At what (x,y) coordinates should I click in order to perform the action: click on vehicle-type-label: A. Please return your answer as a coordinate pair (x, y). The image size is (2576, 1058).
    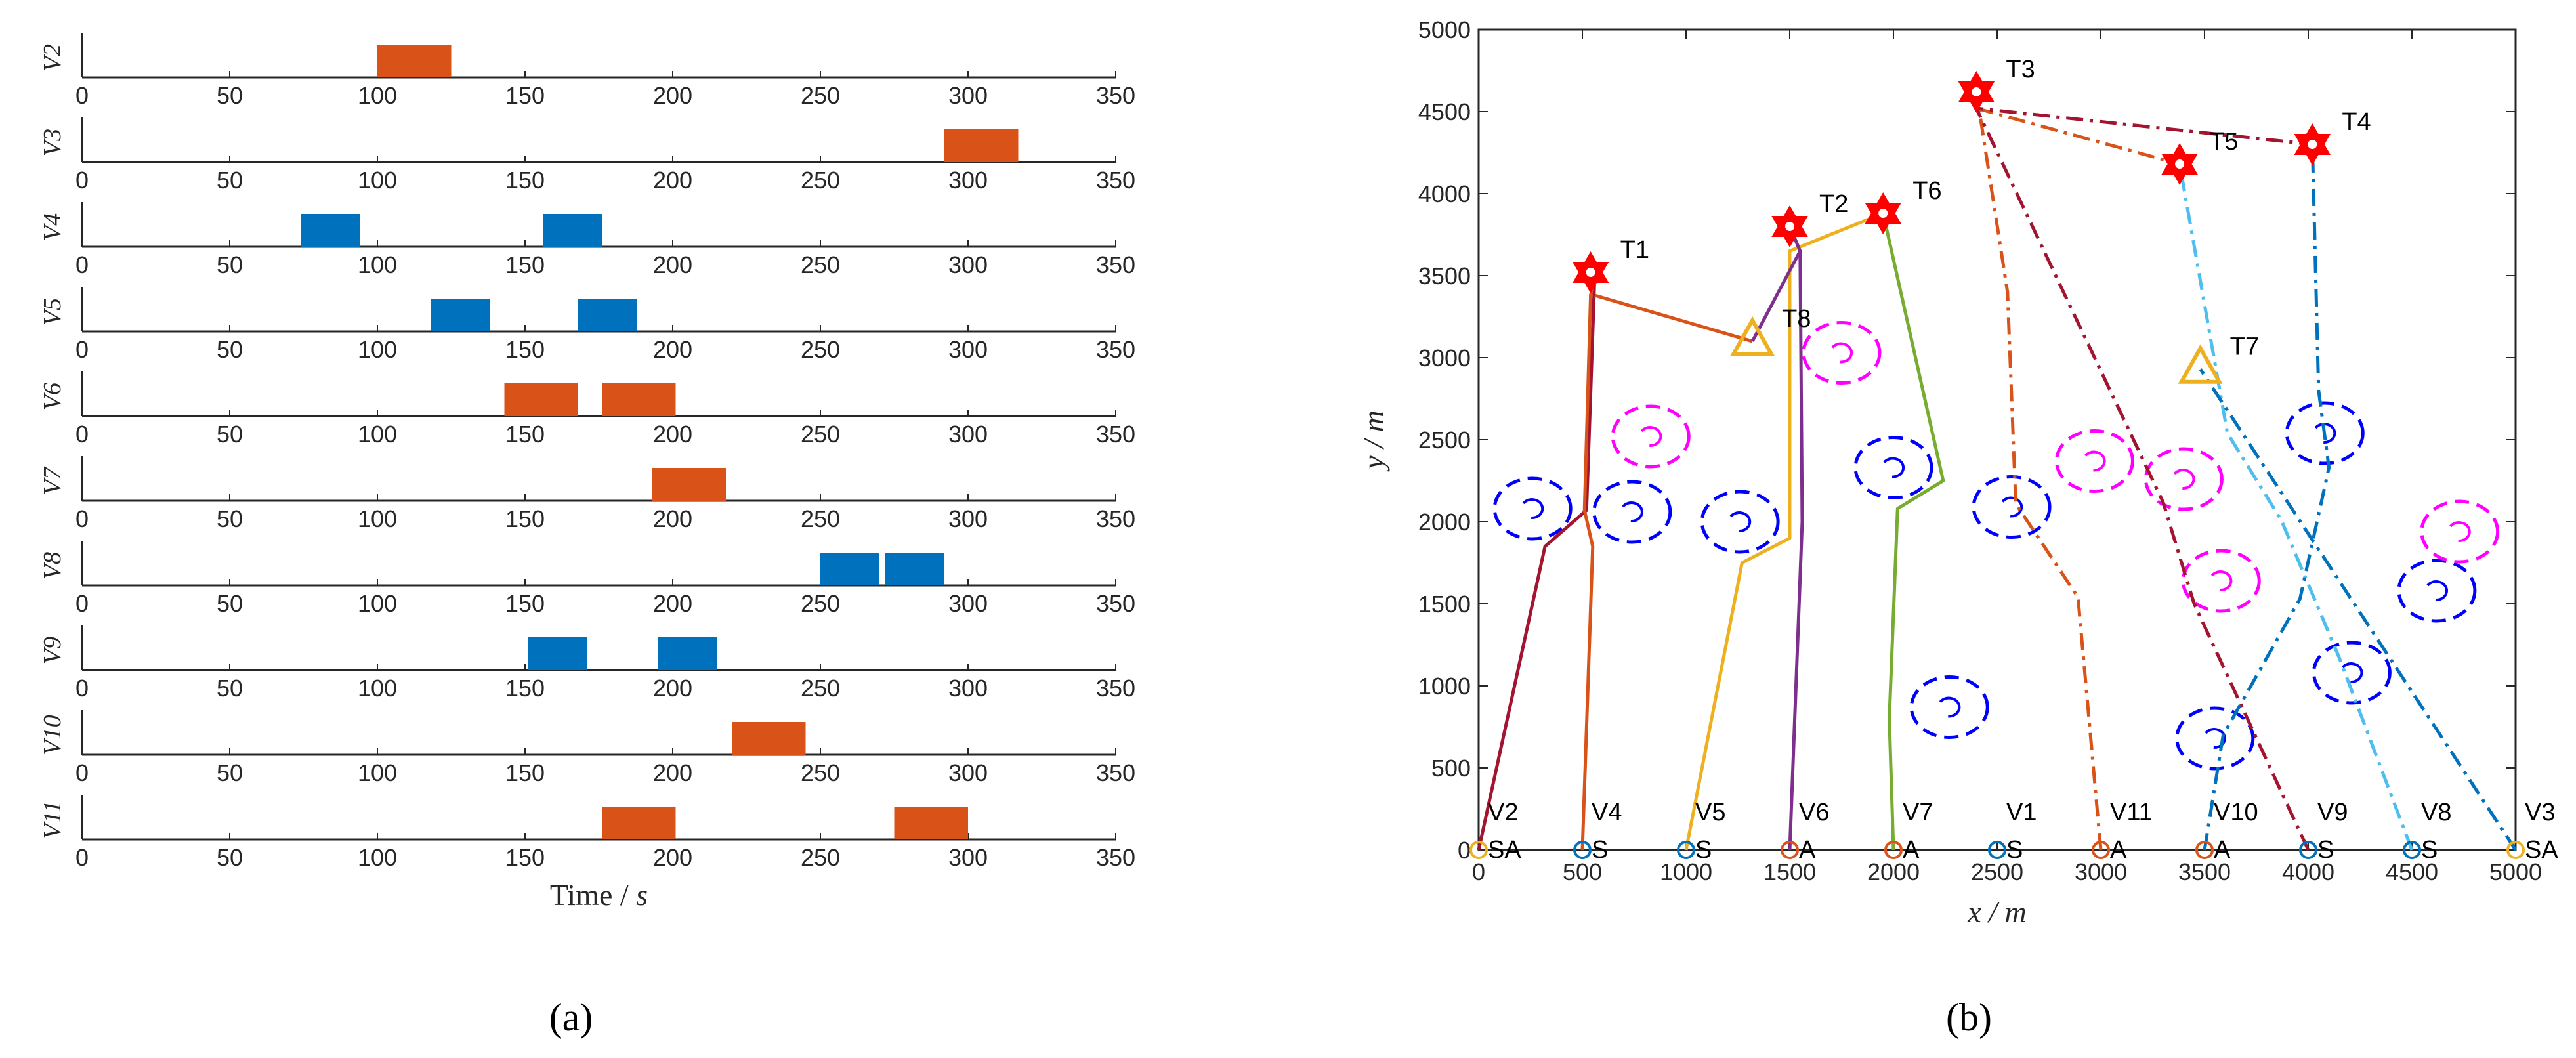
    Looking at the image, I should click on (2222, 850).